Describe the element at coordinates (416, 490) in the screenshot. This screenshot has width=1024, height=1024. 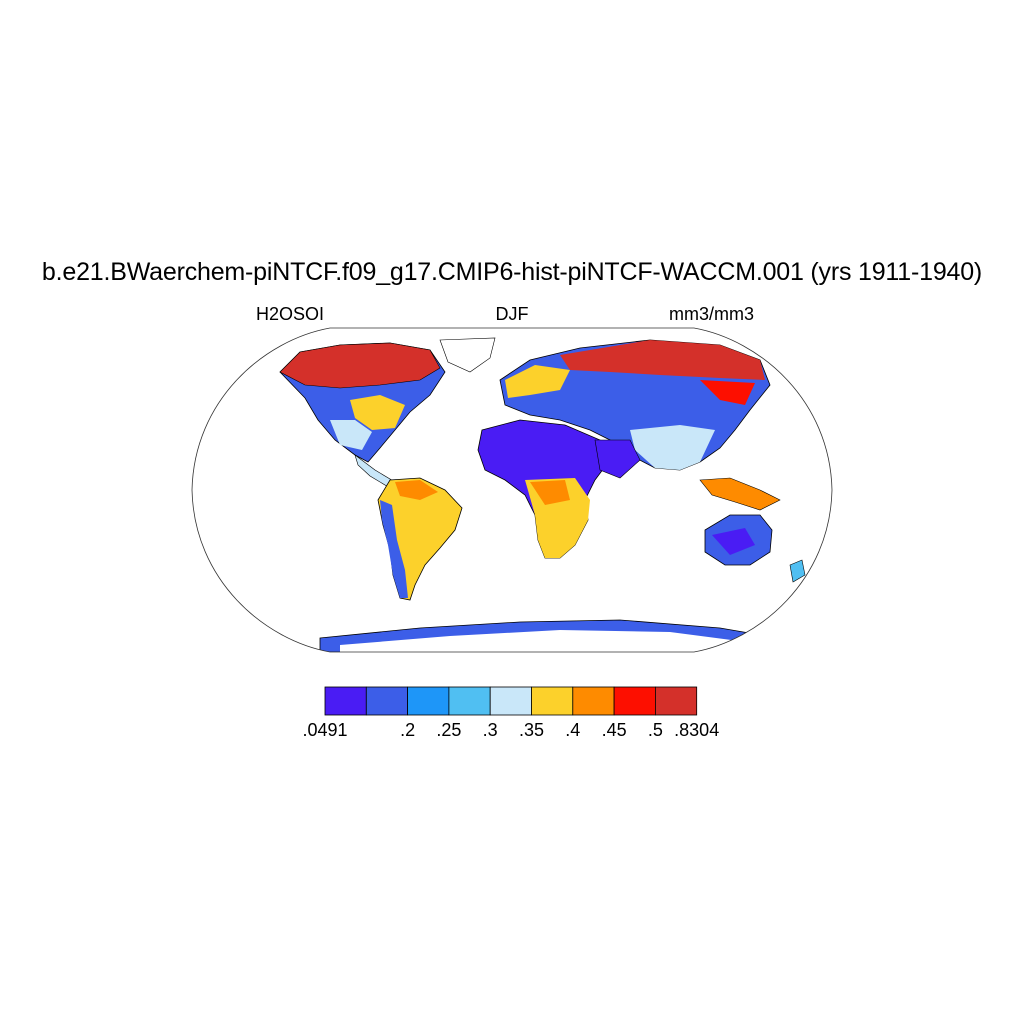
I see `south-america-north` at that location.